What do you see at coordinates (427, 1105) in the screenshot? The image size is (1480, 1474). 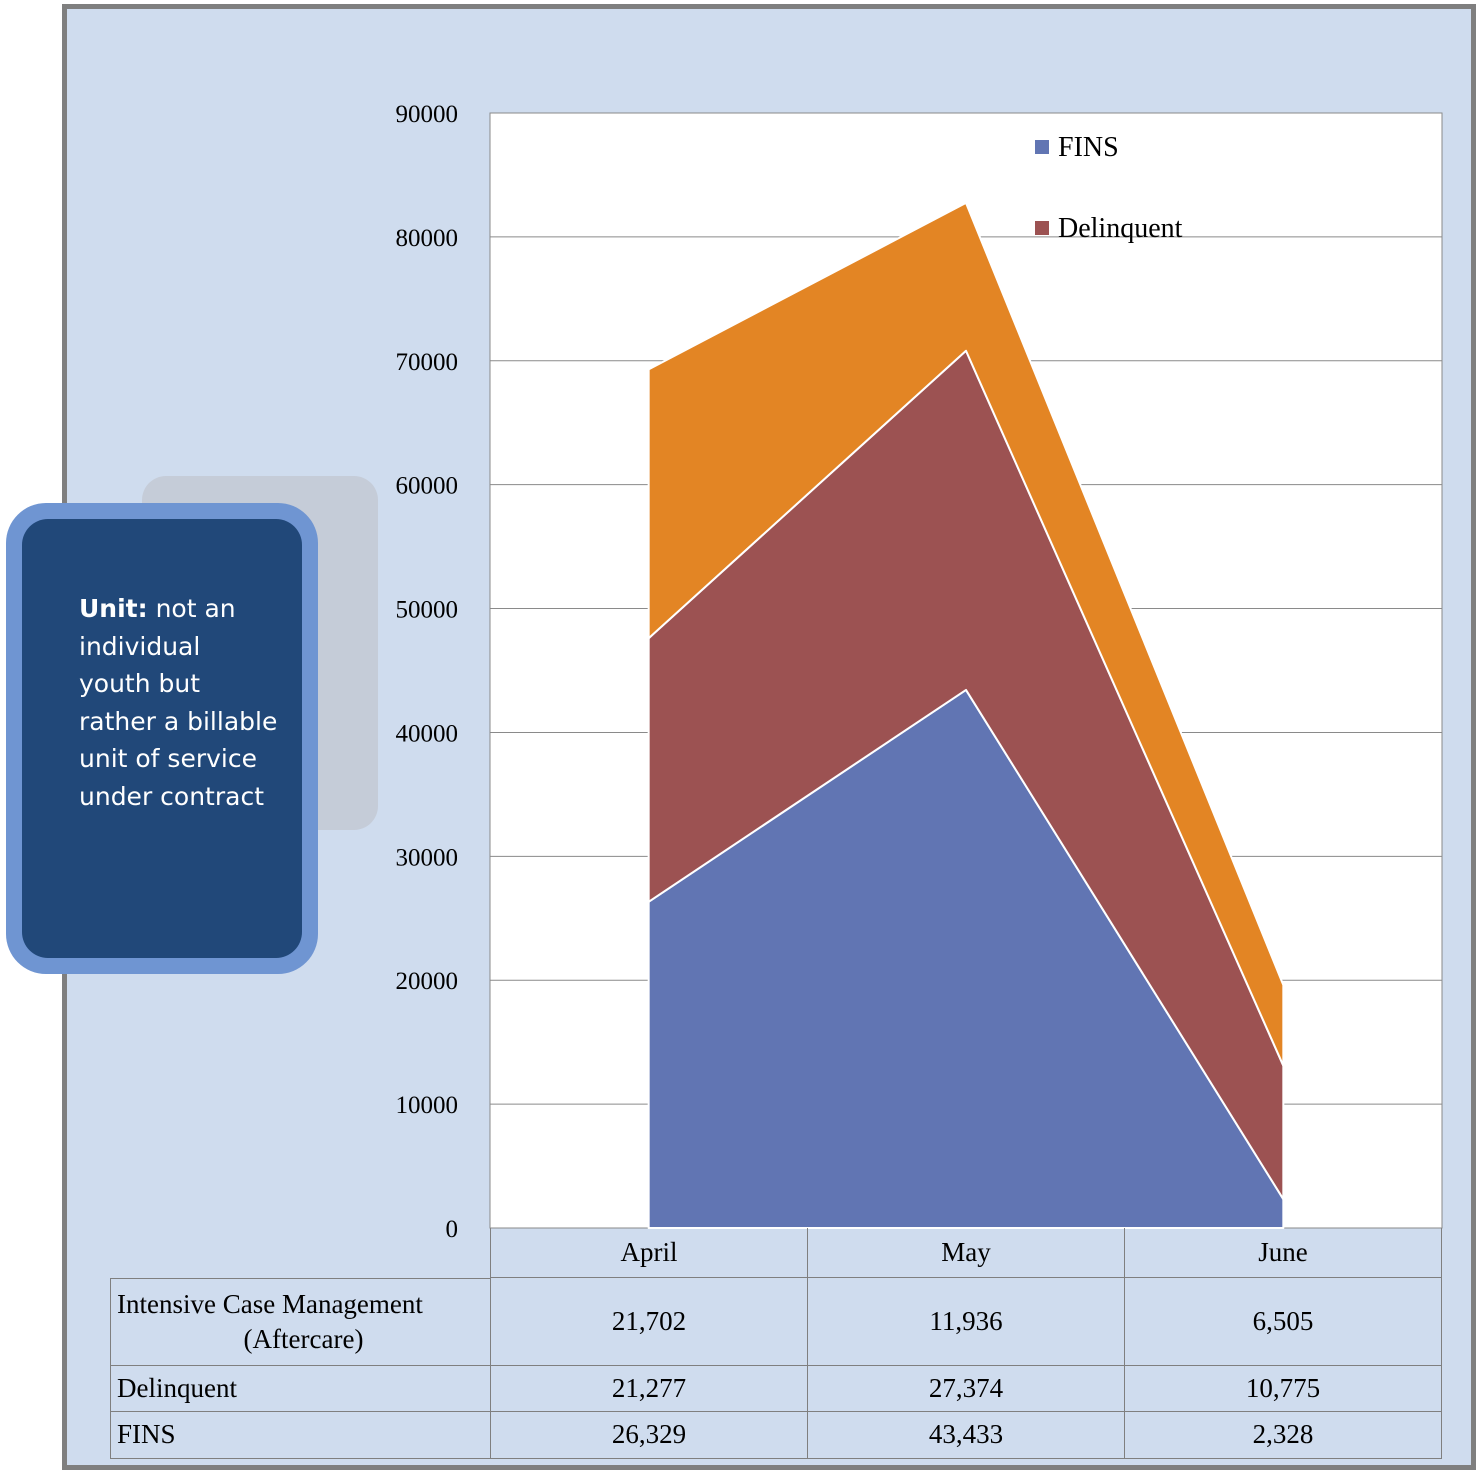 I see `y-tick-label: 10000` at bounding box center [427, 1105].